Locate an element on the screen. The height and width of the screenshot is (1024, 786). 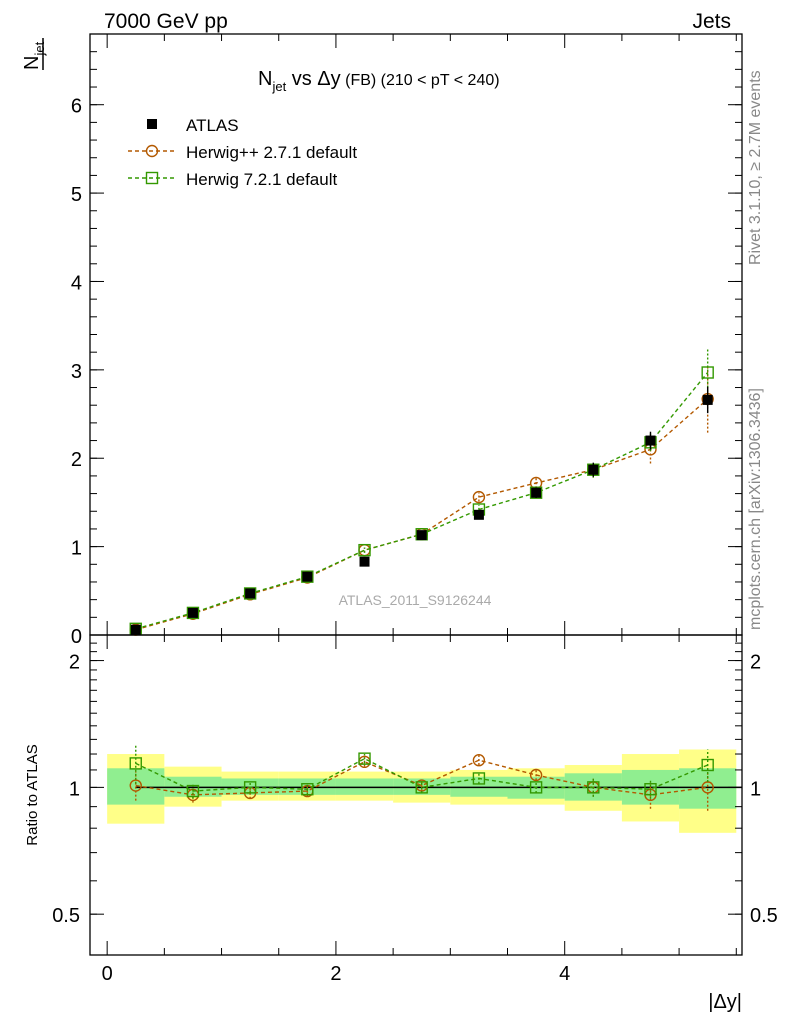
legend-entry: ATLAS is located at coordinates (193, 125).